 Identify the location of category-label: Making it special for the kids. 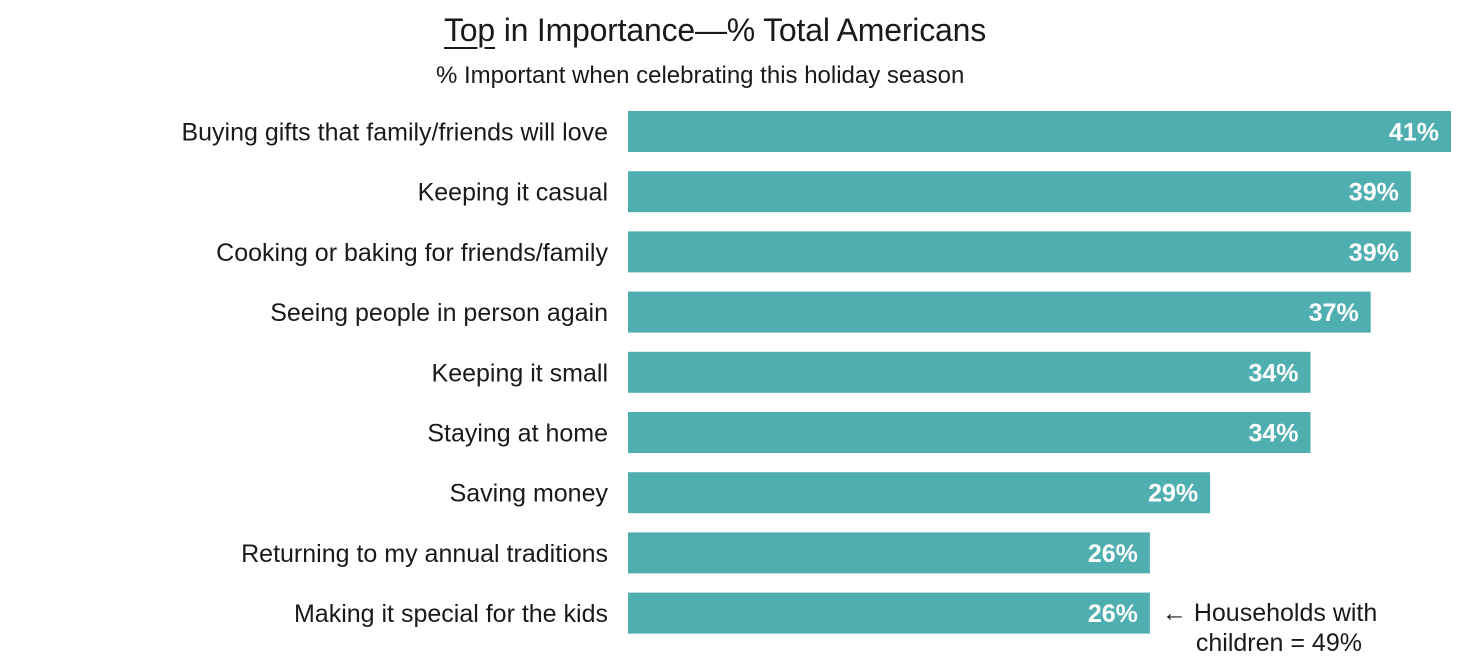
(451, 614).